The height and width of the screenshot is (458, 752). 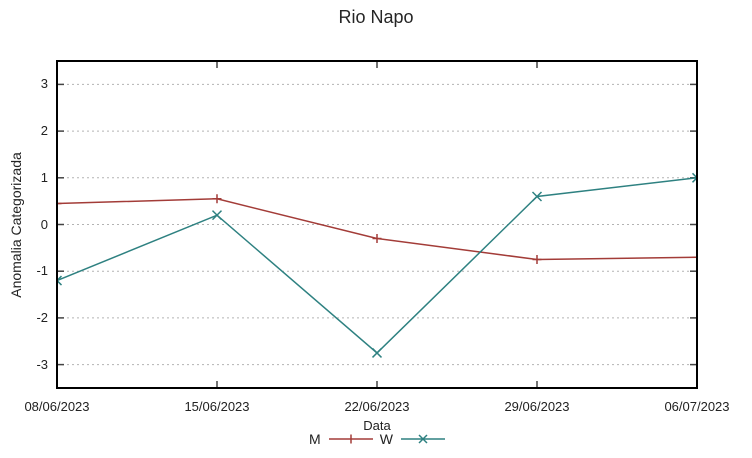 What do you see at coordinates (57, 406) in the screenshot?
I see `x-tick-label: 08/06/2023` at bounding box center [57, 406].